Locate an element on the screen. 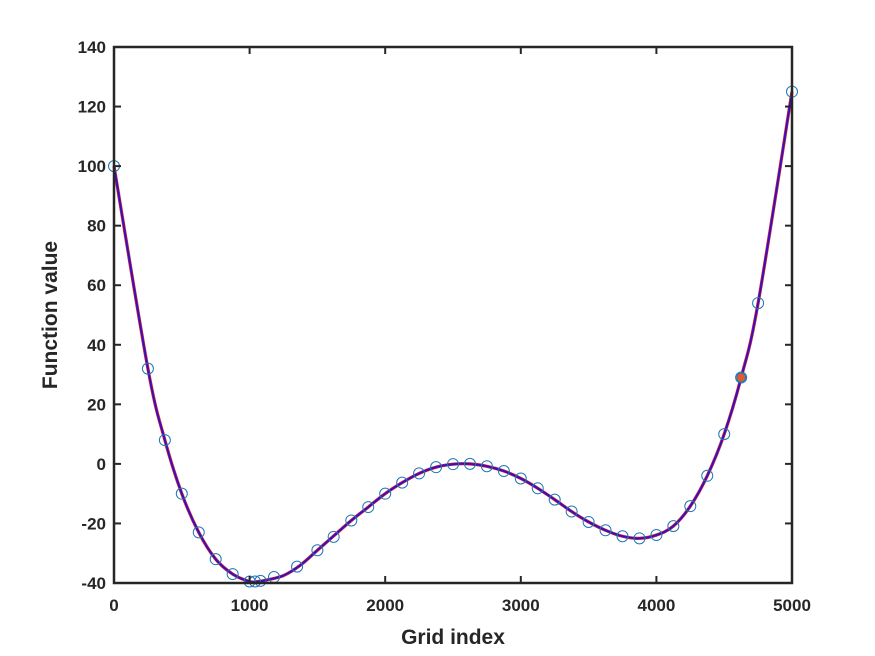  y-axis-title: Function value is located at coordinates (50, 315).